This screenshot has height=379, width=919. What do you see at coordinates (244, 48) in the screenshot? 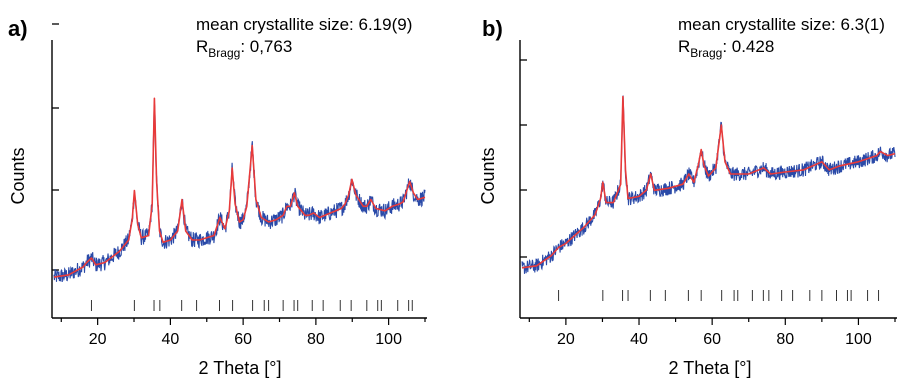
I see `rbragg-annotation: RBragg: 0,763` at bounding box center [244, 48].